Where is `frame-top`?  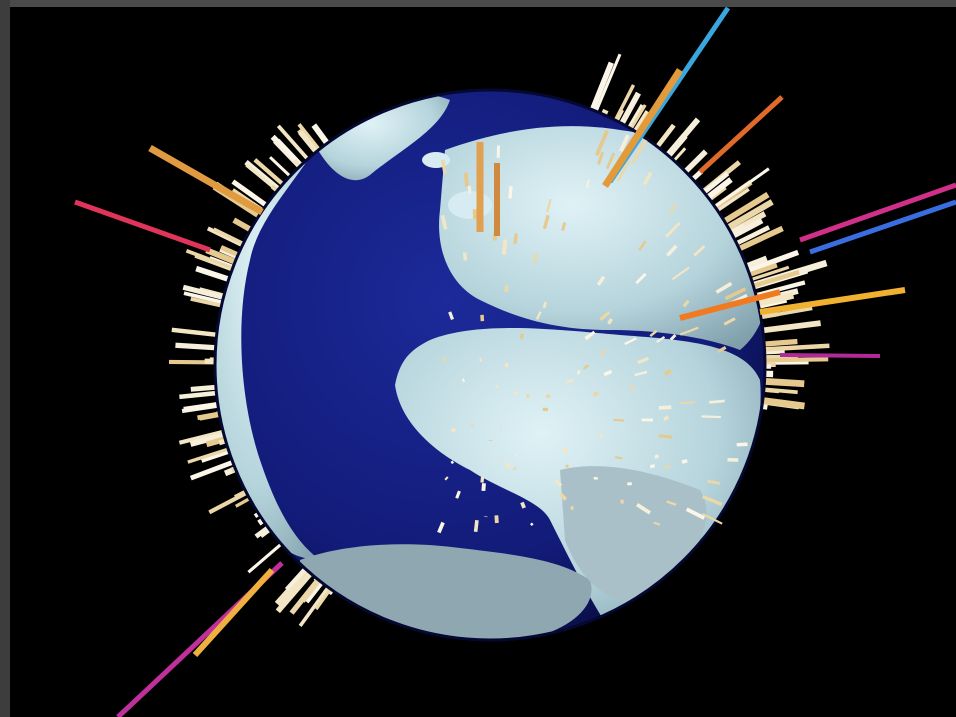 frame-top is located at coordinates (478, 3).